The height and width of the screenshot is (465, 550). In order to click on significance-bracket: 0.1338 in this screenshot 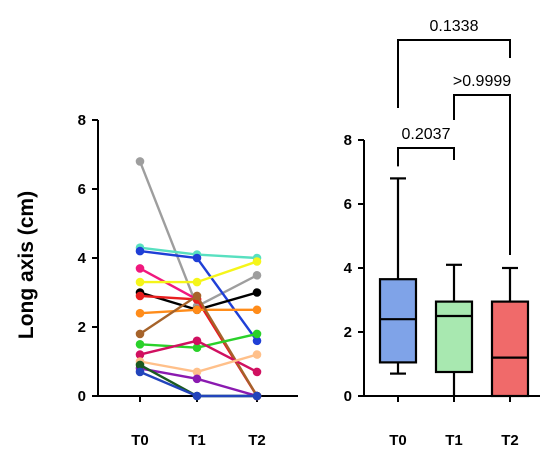, I will do `click(454, 63)`.